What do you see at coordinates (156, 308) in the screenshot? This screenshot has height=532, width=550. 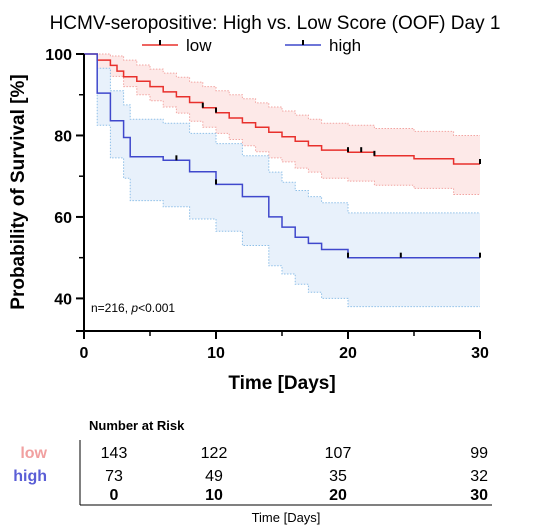 I see `annotation-p-value: <0.001` at bounding box center [156, 308].